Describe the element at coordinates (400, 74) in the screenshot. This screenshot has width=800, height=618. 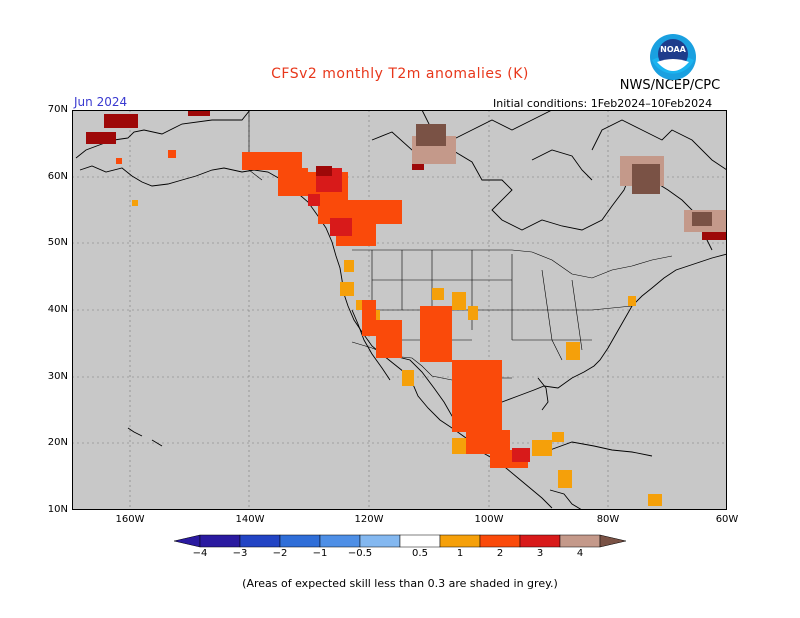
I see `chart-title: CFSv2 monthly T2m anomalies (K)` at that location.